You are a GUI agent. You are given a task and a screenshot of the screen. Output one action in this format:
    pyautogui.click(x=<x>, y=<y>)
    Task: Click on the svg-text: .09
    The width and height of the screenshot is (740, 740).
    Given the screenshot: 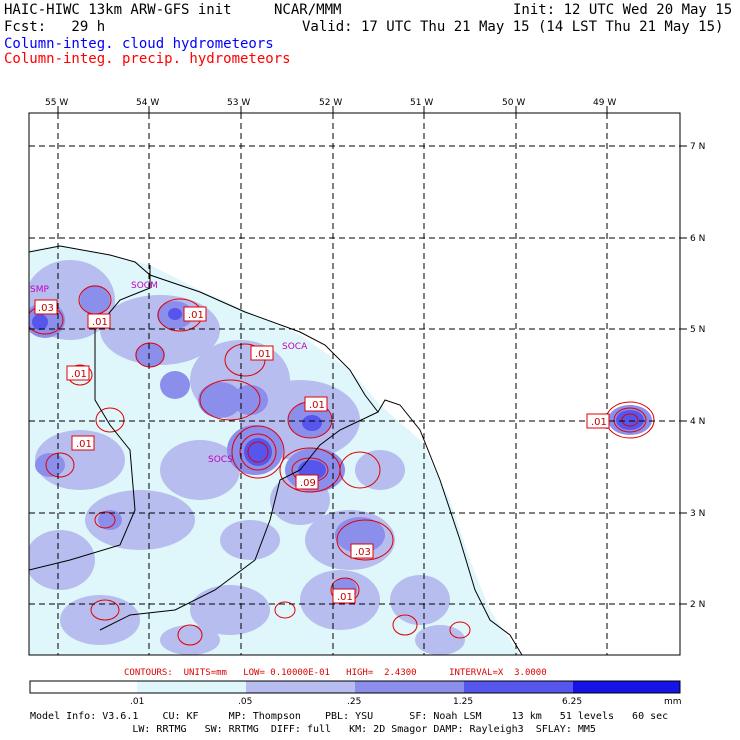 What is the action you would take?
    pyautogui.click(x=308, y=483)
    